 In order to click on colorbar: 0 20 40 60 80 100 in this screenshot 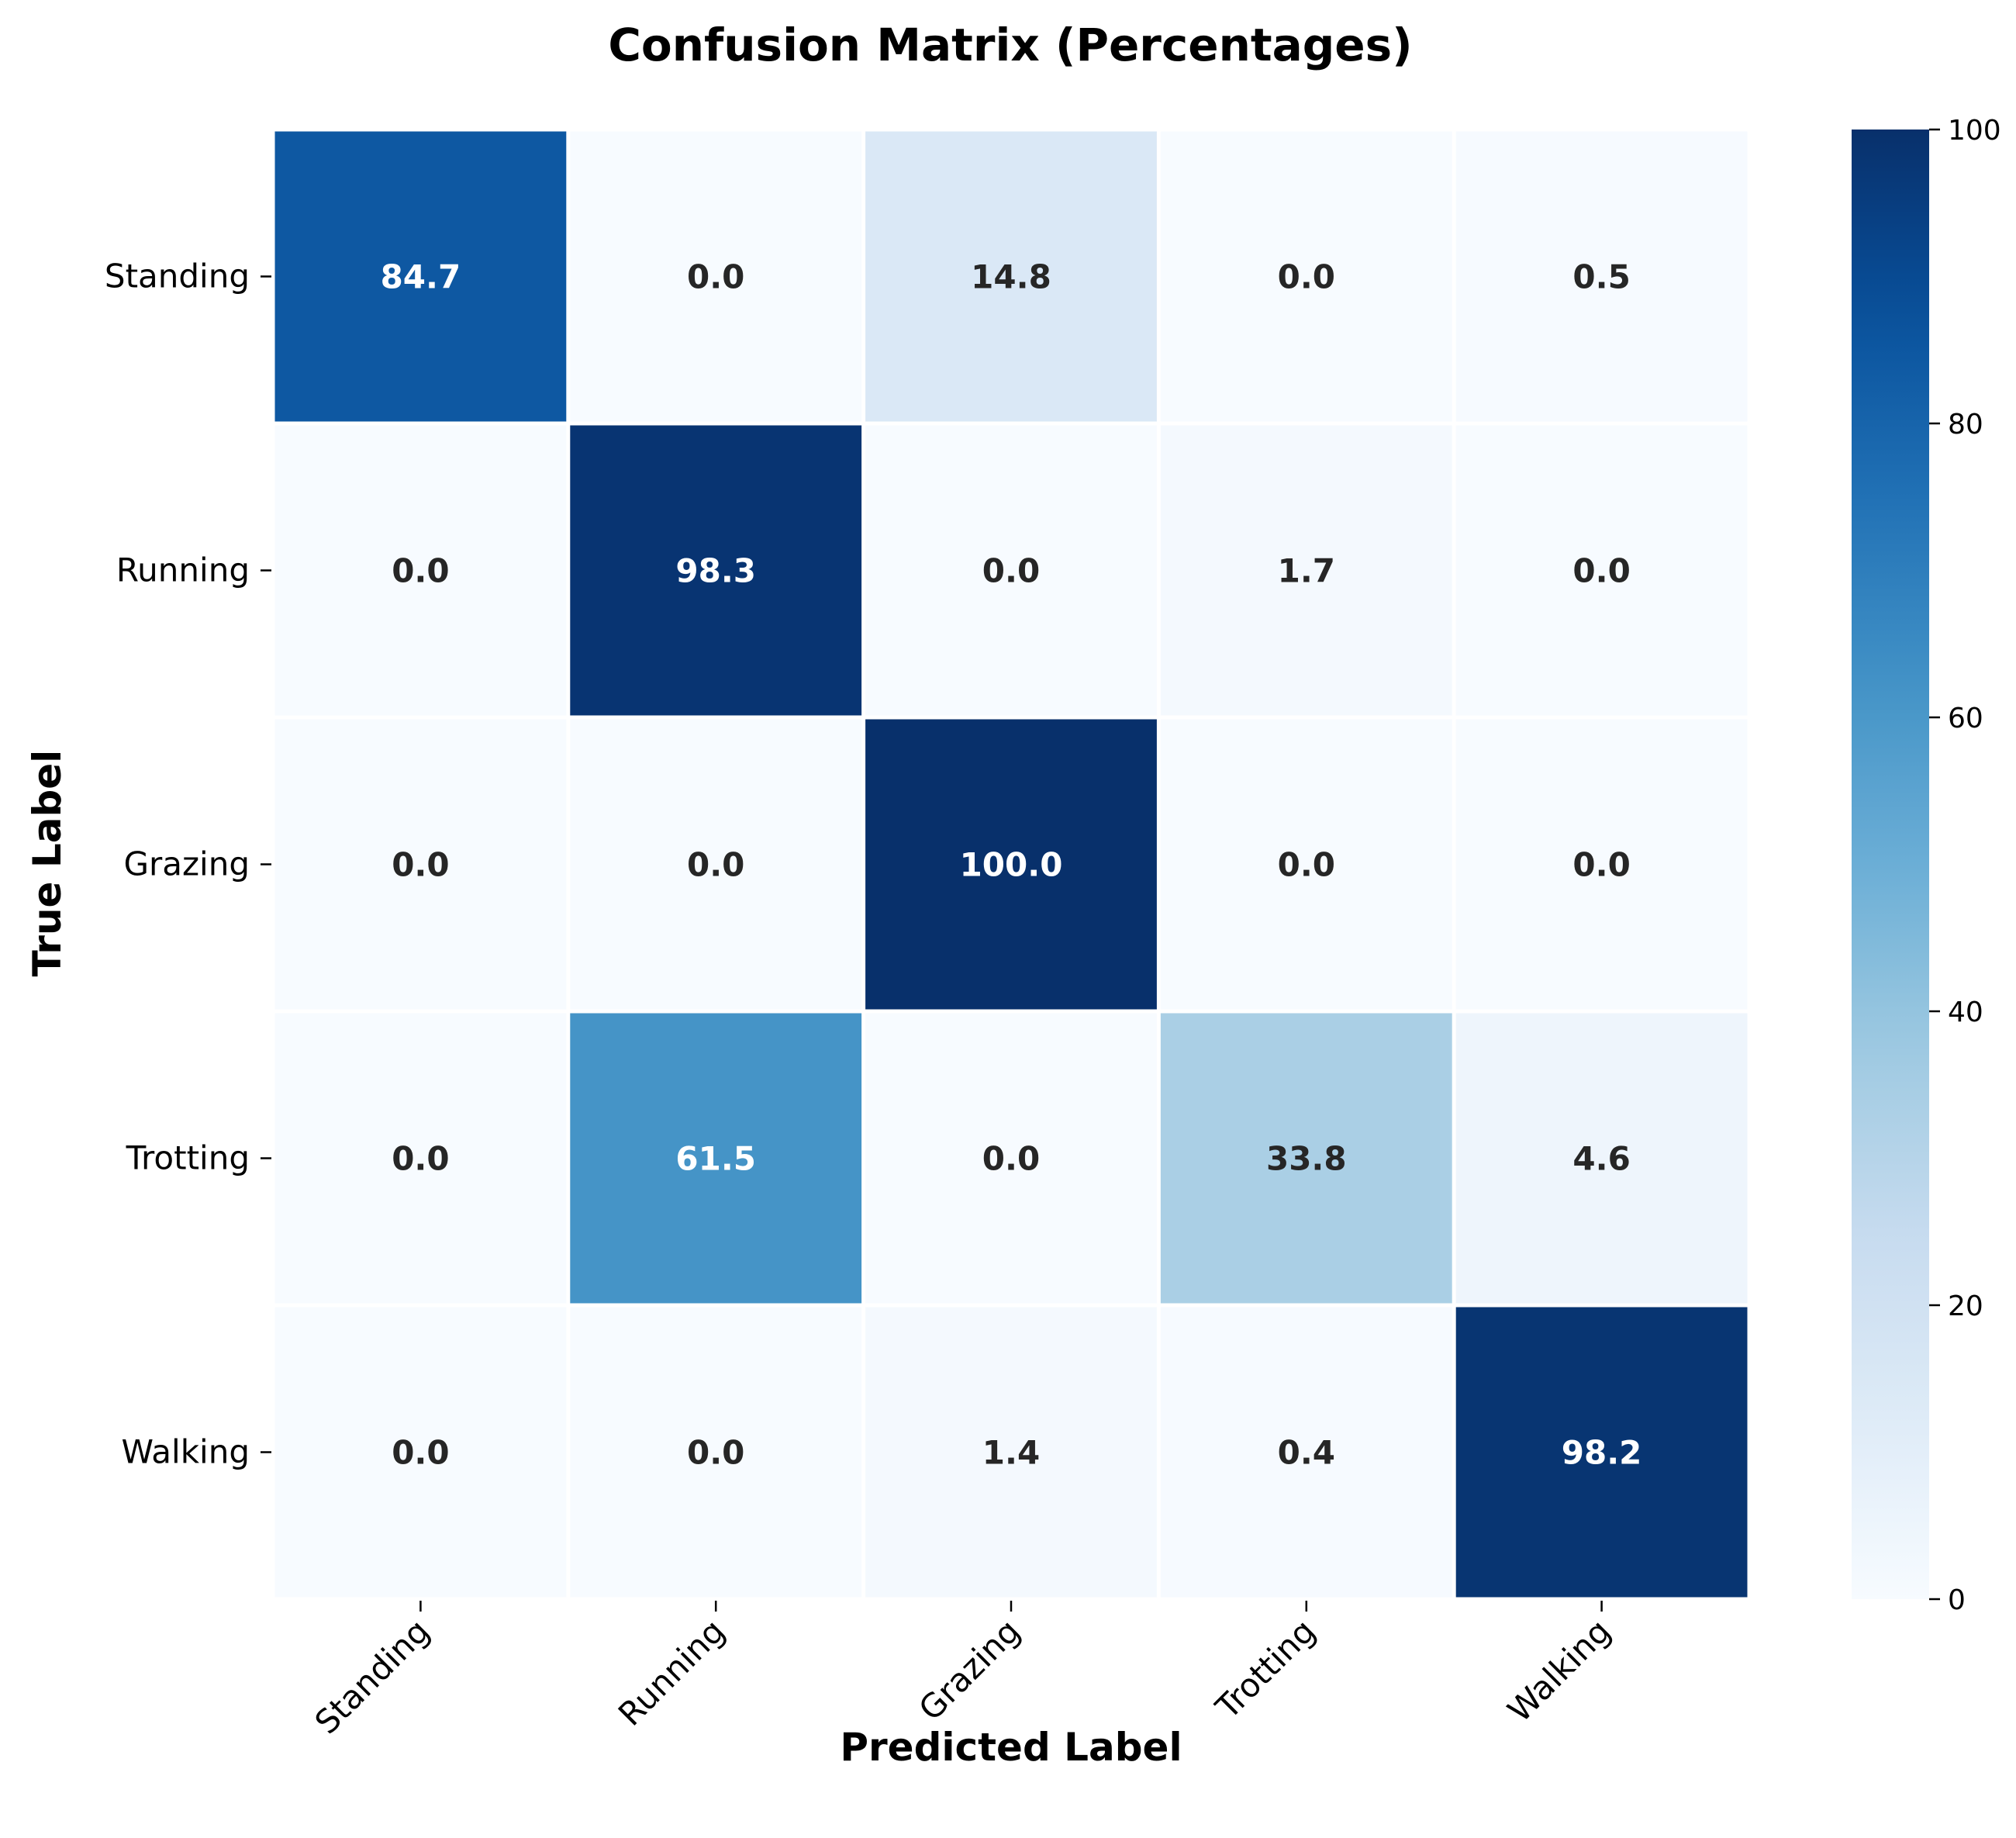, I will do `click(1927, 865)`.